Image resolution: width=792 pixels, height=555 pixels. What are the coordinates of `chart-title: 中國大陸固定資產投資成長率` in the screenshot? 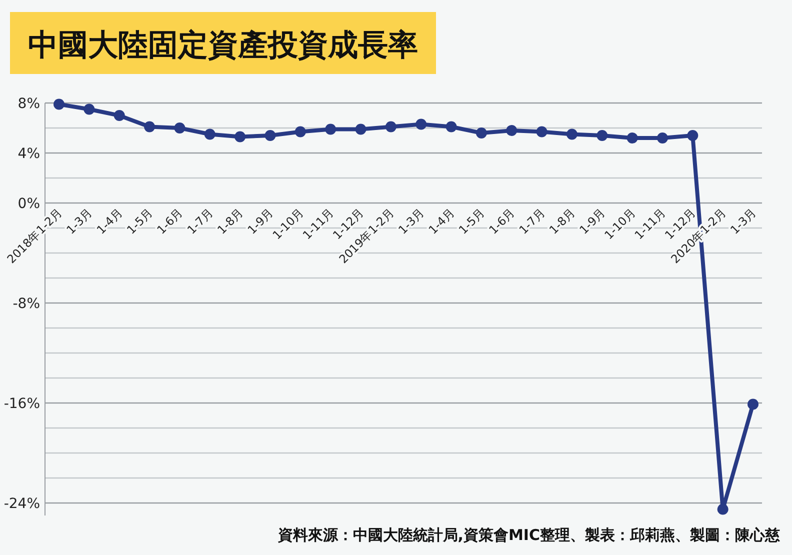 It's located at (223, 45).